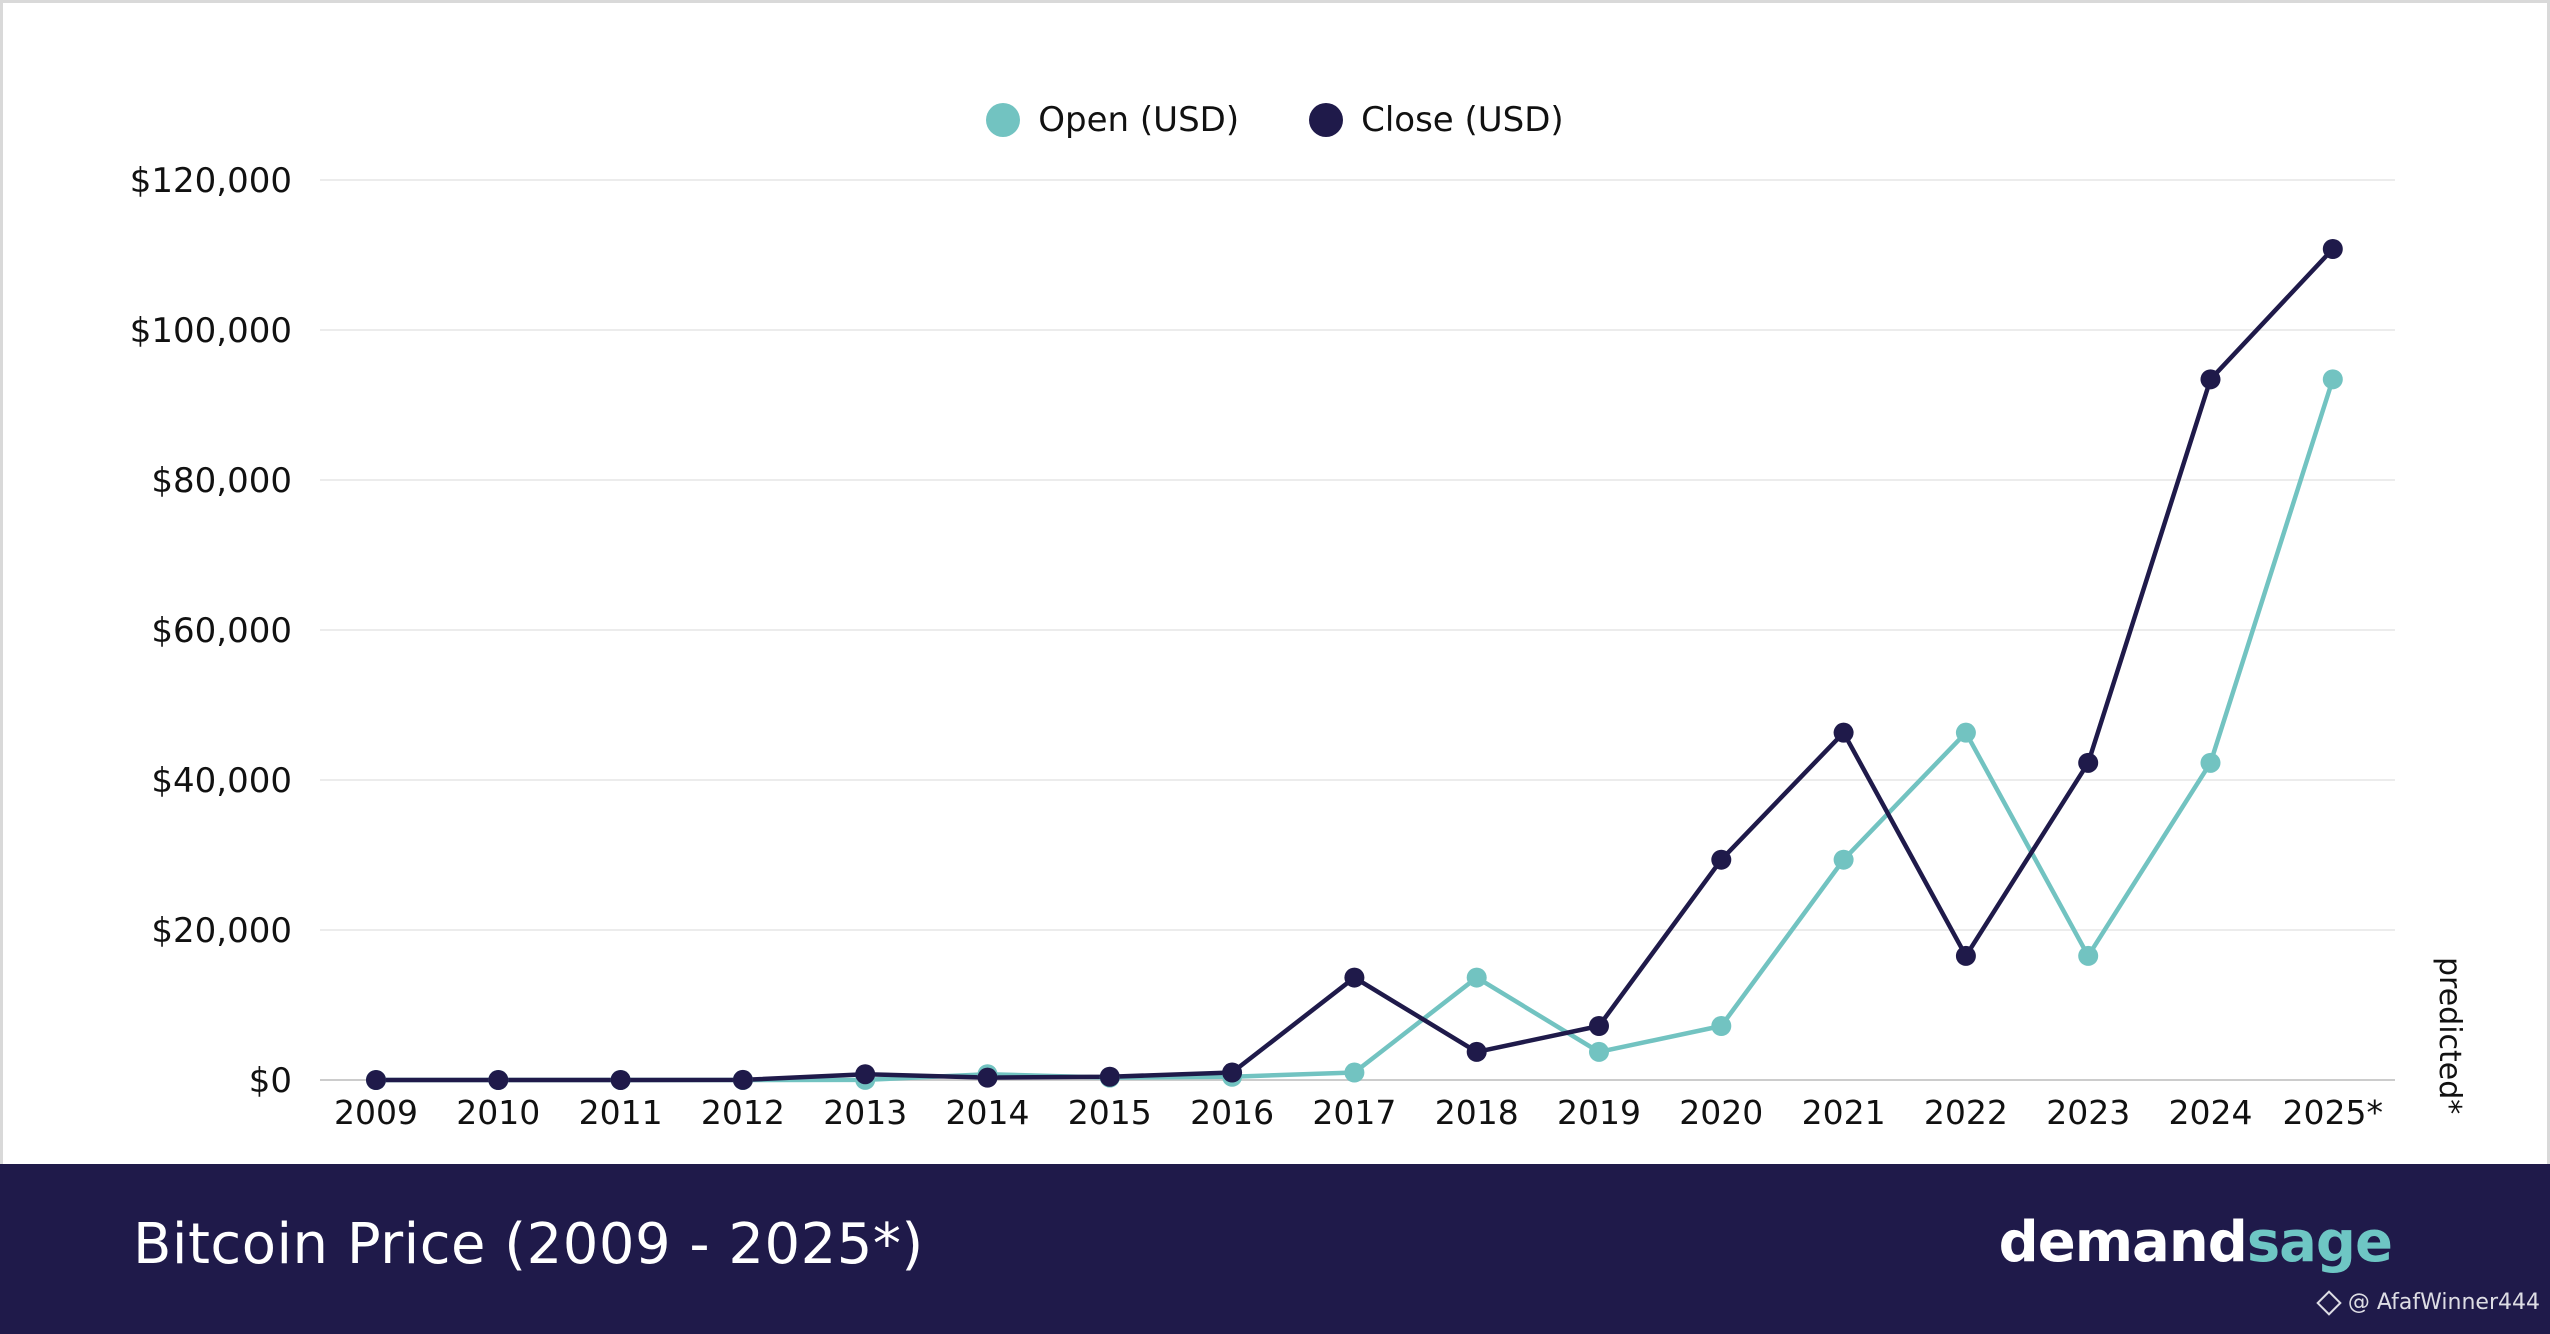 The image size is (2550, 1334). What do you see at coordinates (2333, 1112) in the screenshot?
I see `x-tick-label: 2025*` at bounding box center [2333, 1112].